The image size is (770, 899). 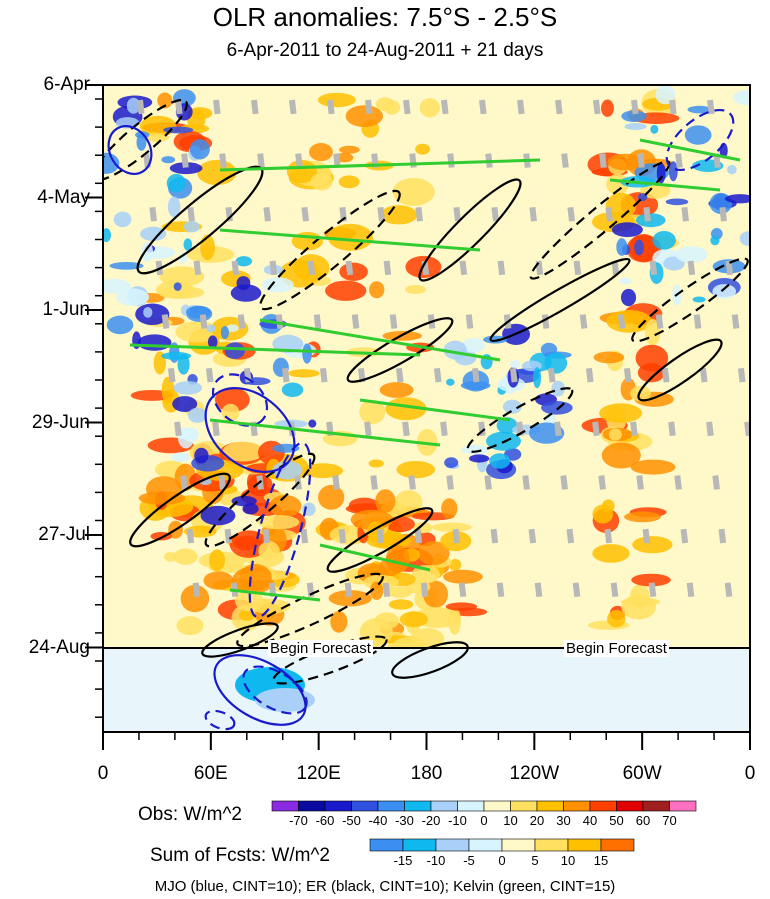 What do you see at coordinates (298, 820) in the screenshot?
I see `obs-legend-tick-label: -70` at bounding box center [298, 820].